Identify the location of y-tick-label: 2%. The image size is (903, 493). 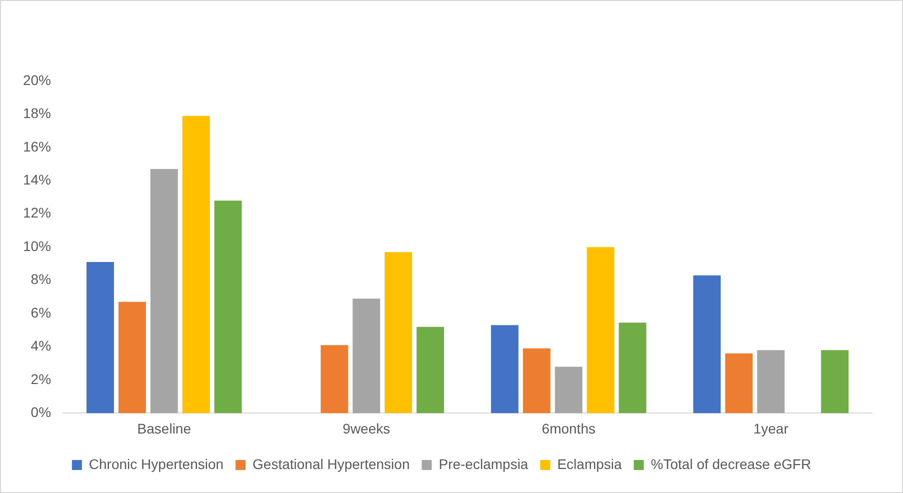
(41, 378).